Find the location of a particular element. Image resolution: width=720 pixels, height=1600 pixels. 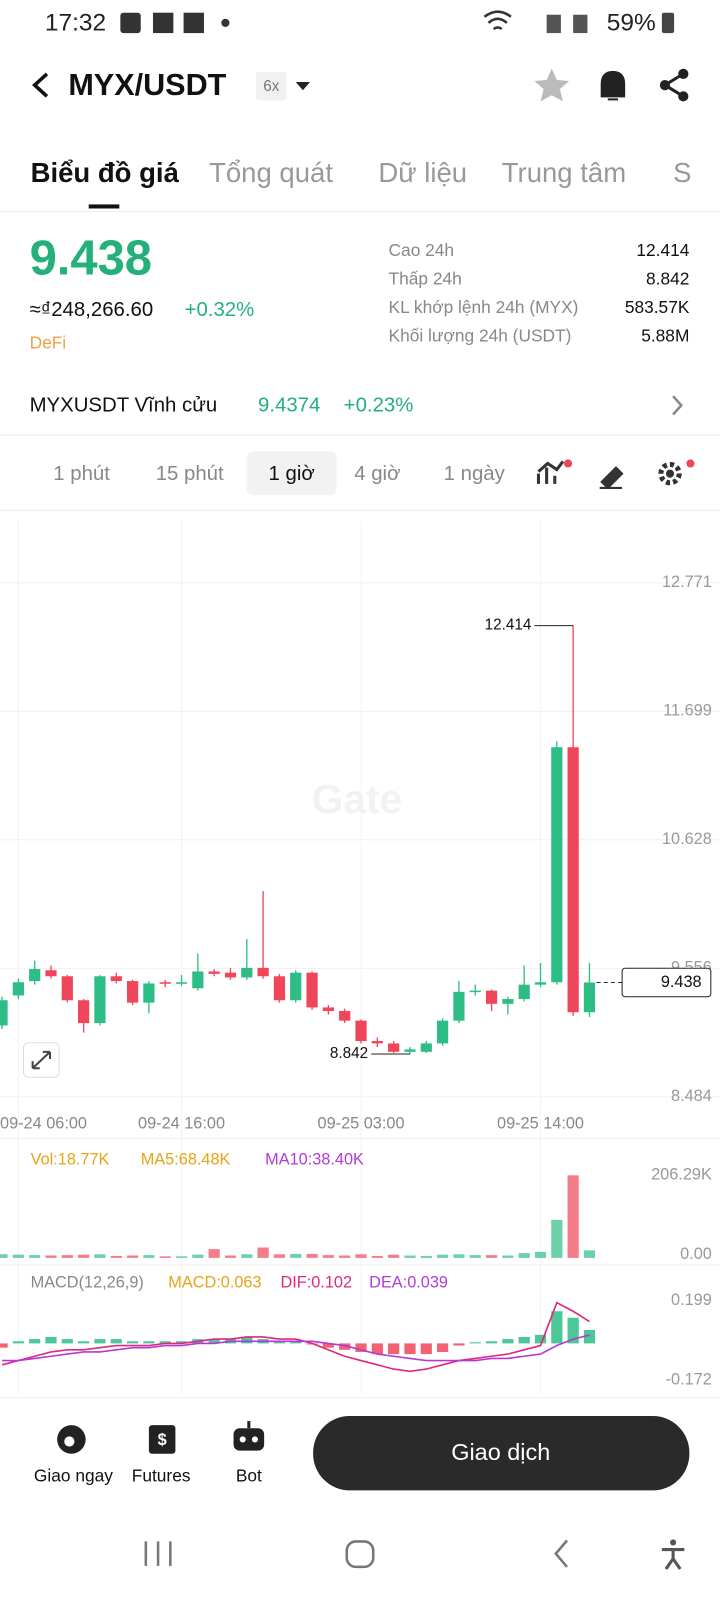

fiat-price: ≈₫248,266.60 is located at coordinates (92, 310).